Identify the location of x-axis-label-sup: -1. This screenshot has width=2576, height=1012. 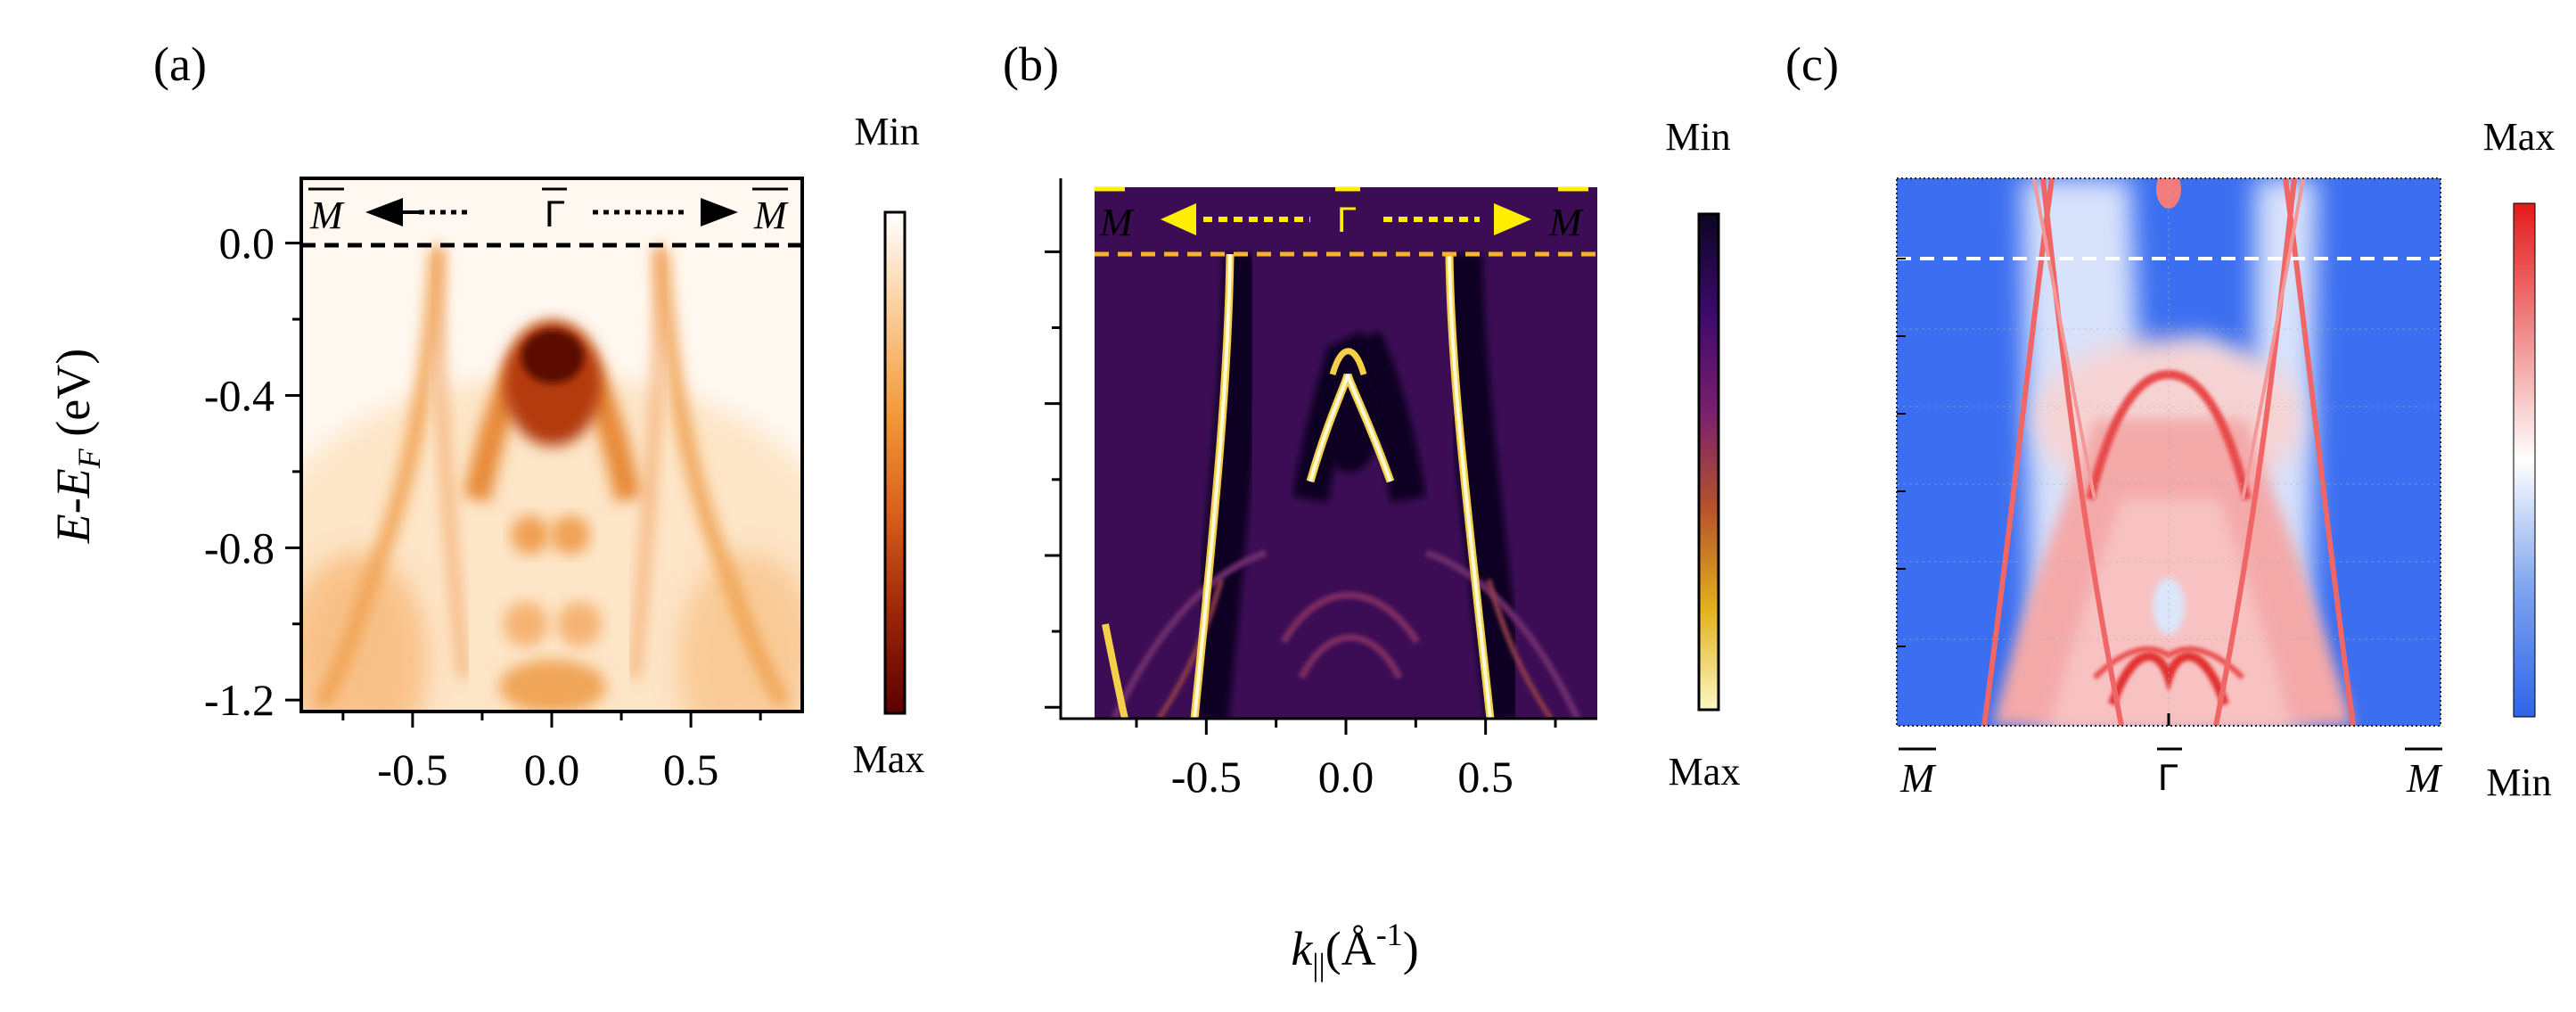
(1389, 934).